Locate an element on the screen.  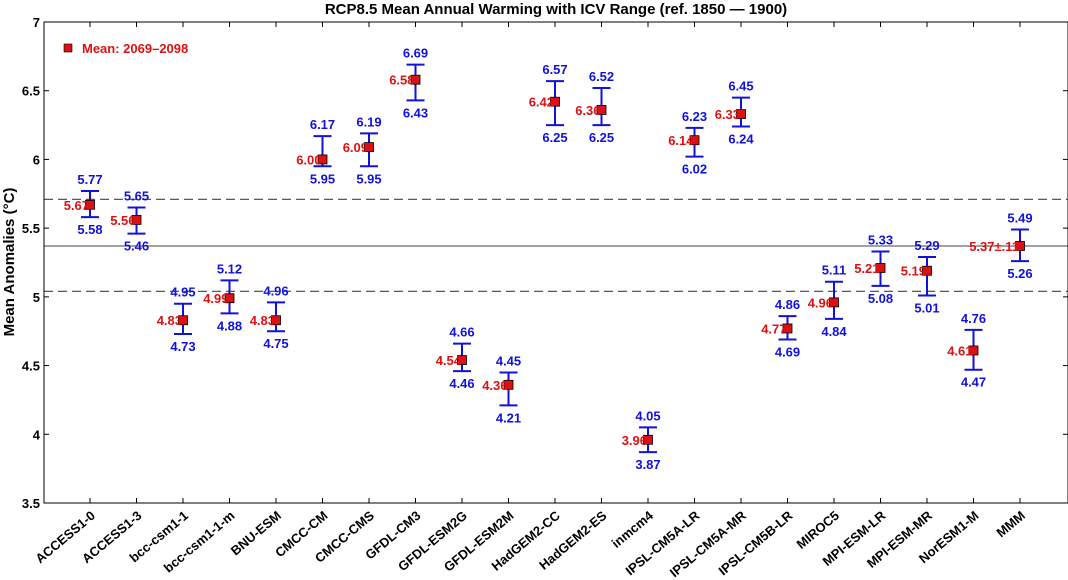
upper-value-label: 4.05 is located at coordinates (647, 415).